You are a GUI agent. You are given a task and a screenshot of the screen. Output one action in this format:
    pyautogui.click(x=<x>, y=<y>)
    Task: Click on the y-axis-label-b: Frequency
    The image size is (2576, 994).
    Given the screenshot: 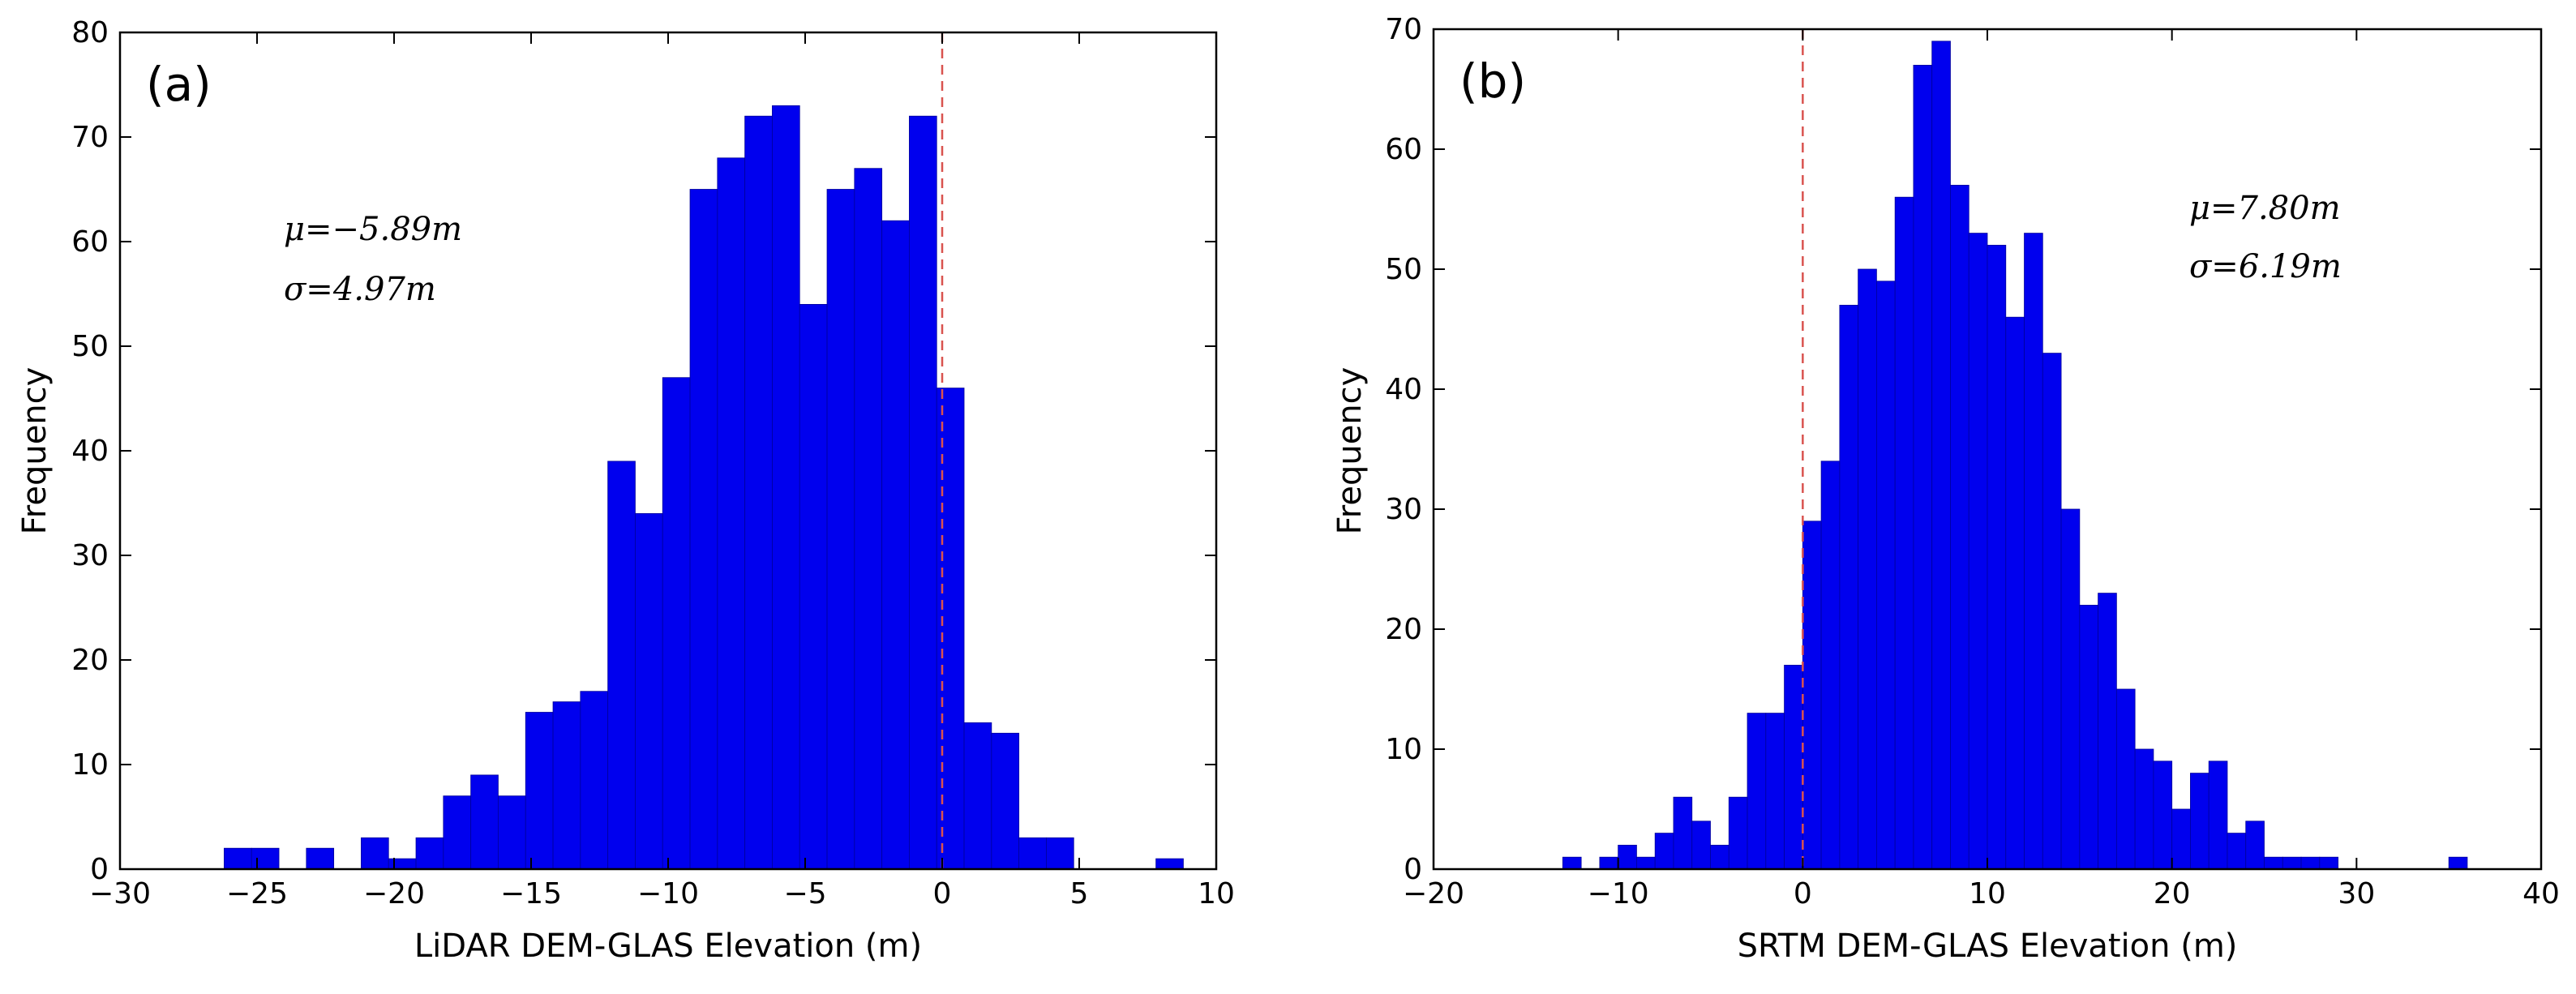 What is the action you would take?
    pyautogui.click(x=1350, y=451)
    